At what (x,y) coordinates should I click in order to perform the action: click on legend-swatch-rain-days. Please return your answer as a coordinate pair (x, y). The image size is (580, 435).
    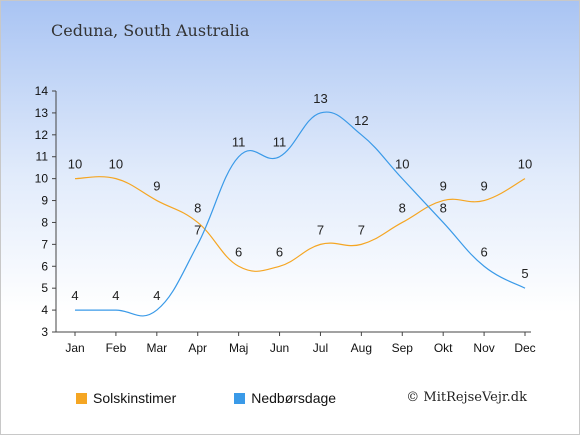
    Looking at the image, I should click on (240, 398).